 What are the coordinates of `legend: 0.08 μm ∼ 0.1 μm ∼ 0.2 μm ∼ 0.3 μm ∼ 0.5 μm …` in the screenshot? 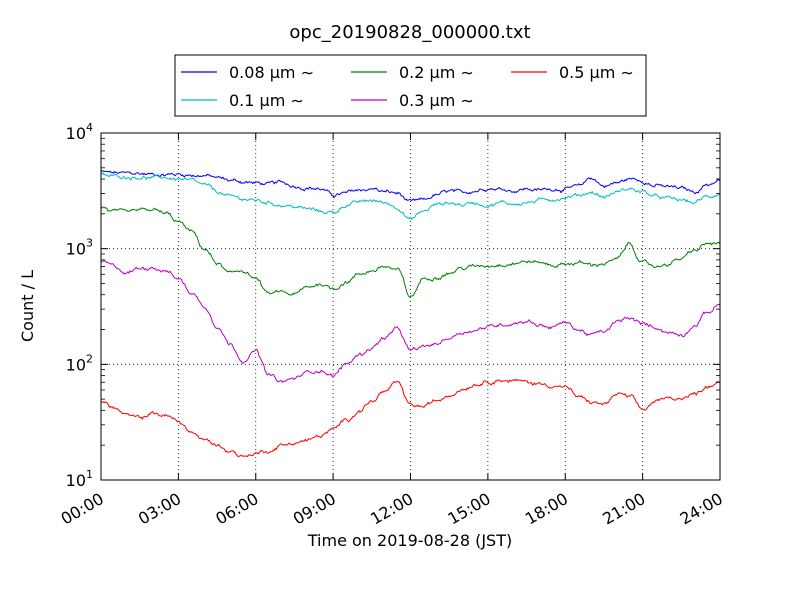 It's located at (410, 85).